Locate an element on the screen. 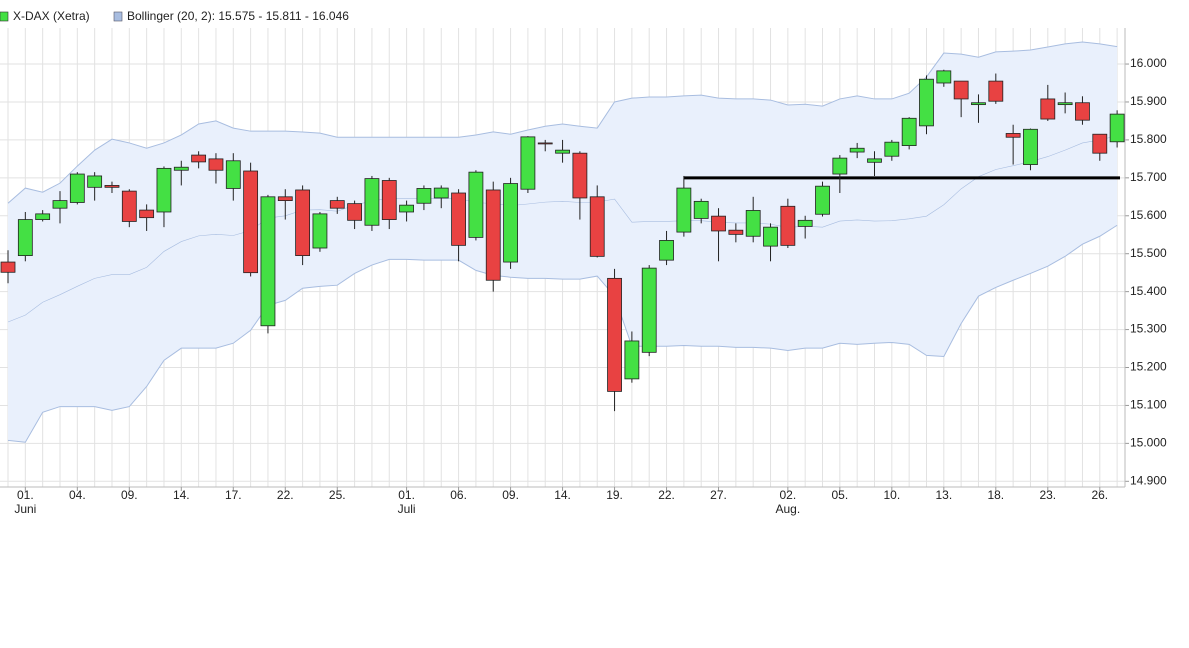  y-tick-label: 14.900 is located at coordinates (1148, 480).